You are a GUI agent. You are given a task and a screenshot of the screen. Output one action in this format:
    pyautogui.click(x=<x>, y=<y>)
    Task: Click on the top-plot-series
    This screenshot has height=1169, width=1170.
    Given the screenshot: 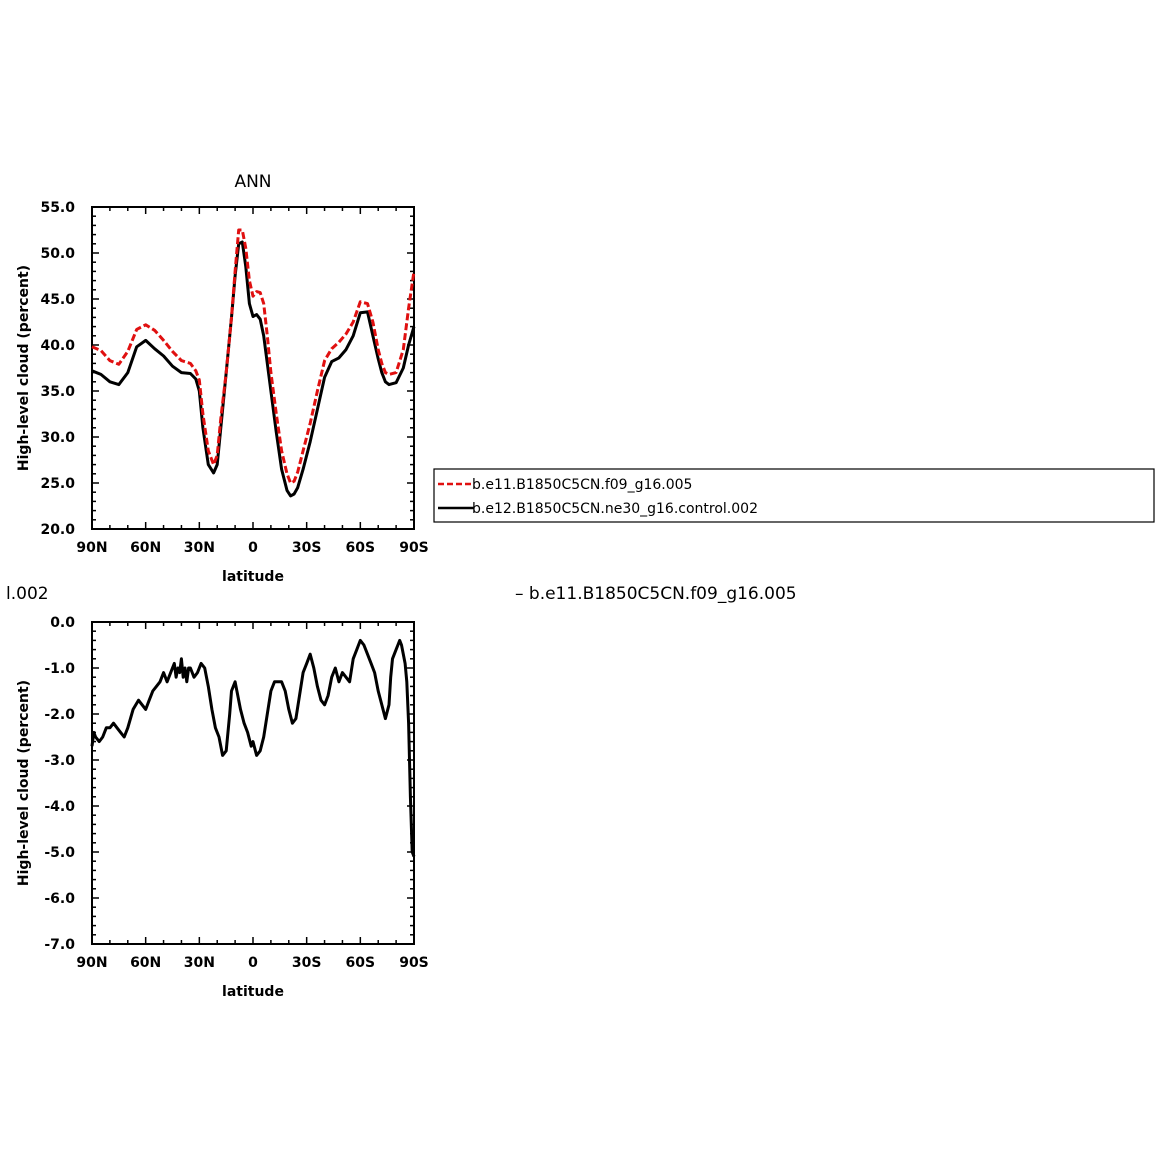 What is the action you would take?
    pyautogui.click(x=253, y=363)
    